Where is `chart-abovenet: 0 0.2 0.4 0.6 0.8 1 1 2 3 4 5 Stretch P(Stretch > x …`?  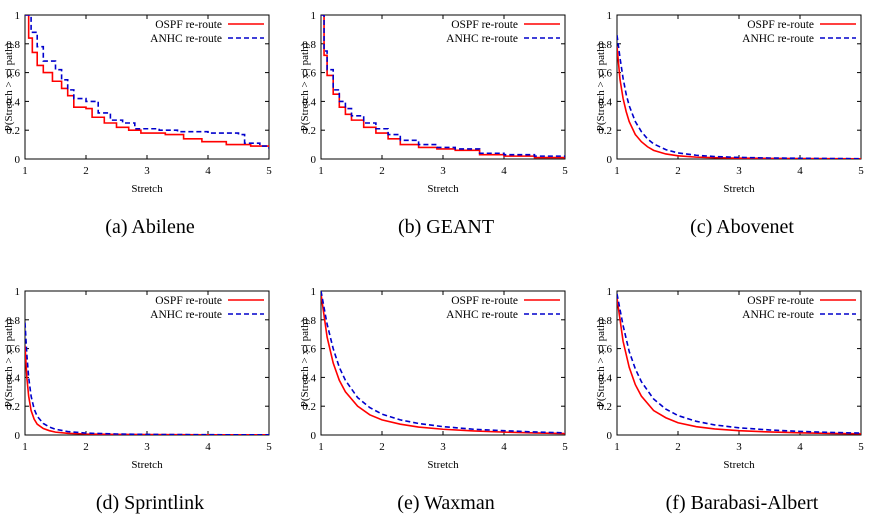
chart-abovenet: 0 0.2 0.4 0.6 0.8 1 1 2 3 4 5 Stretch P(Stretch > x … is located at coordinates (729, 102).